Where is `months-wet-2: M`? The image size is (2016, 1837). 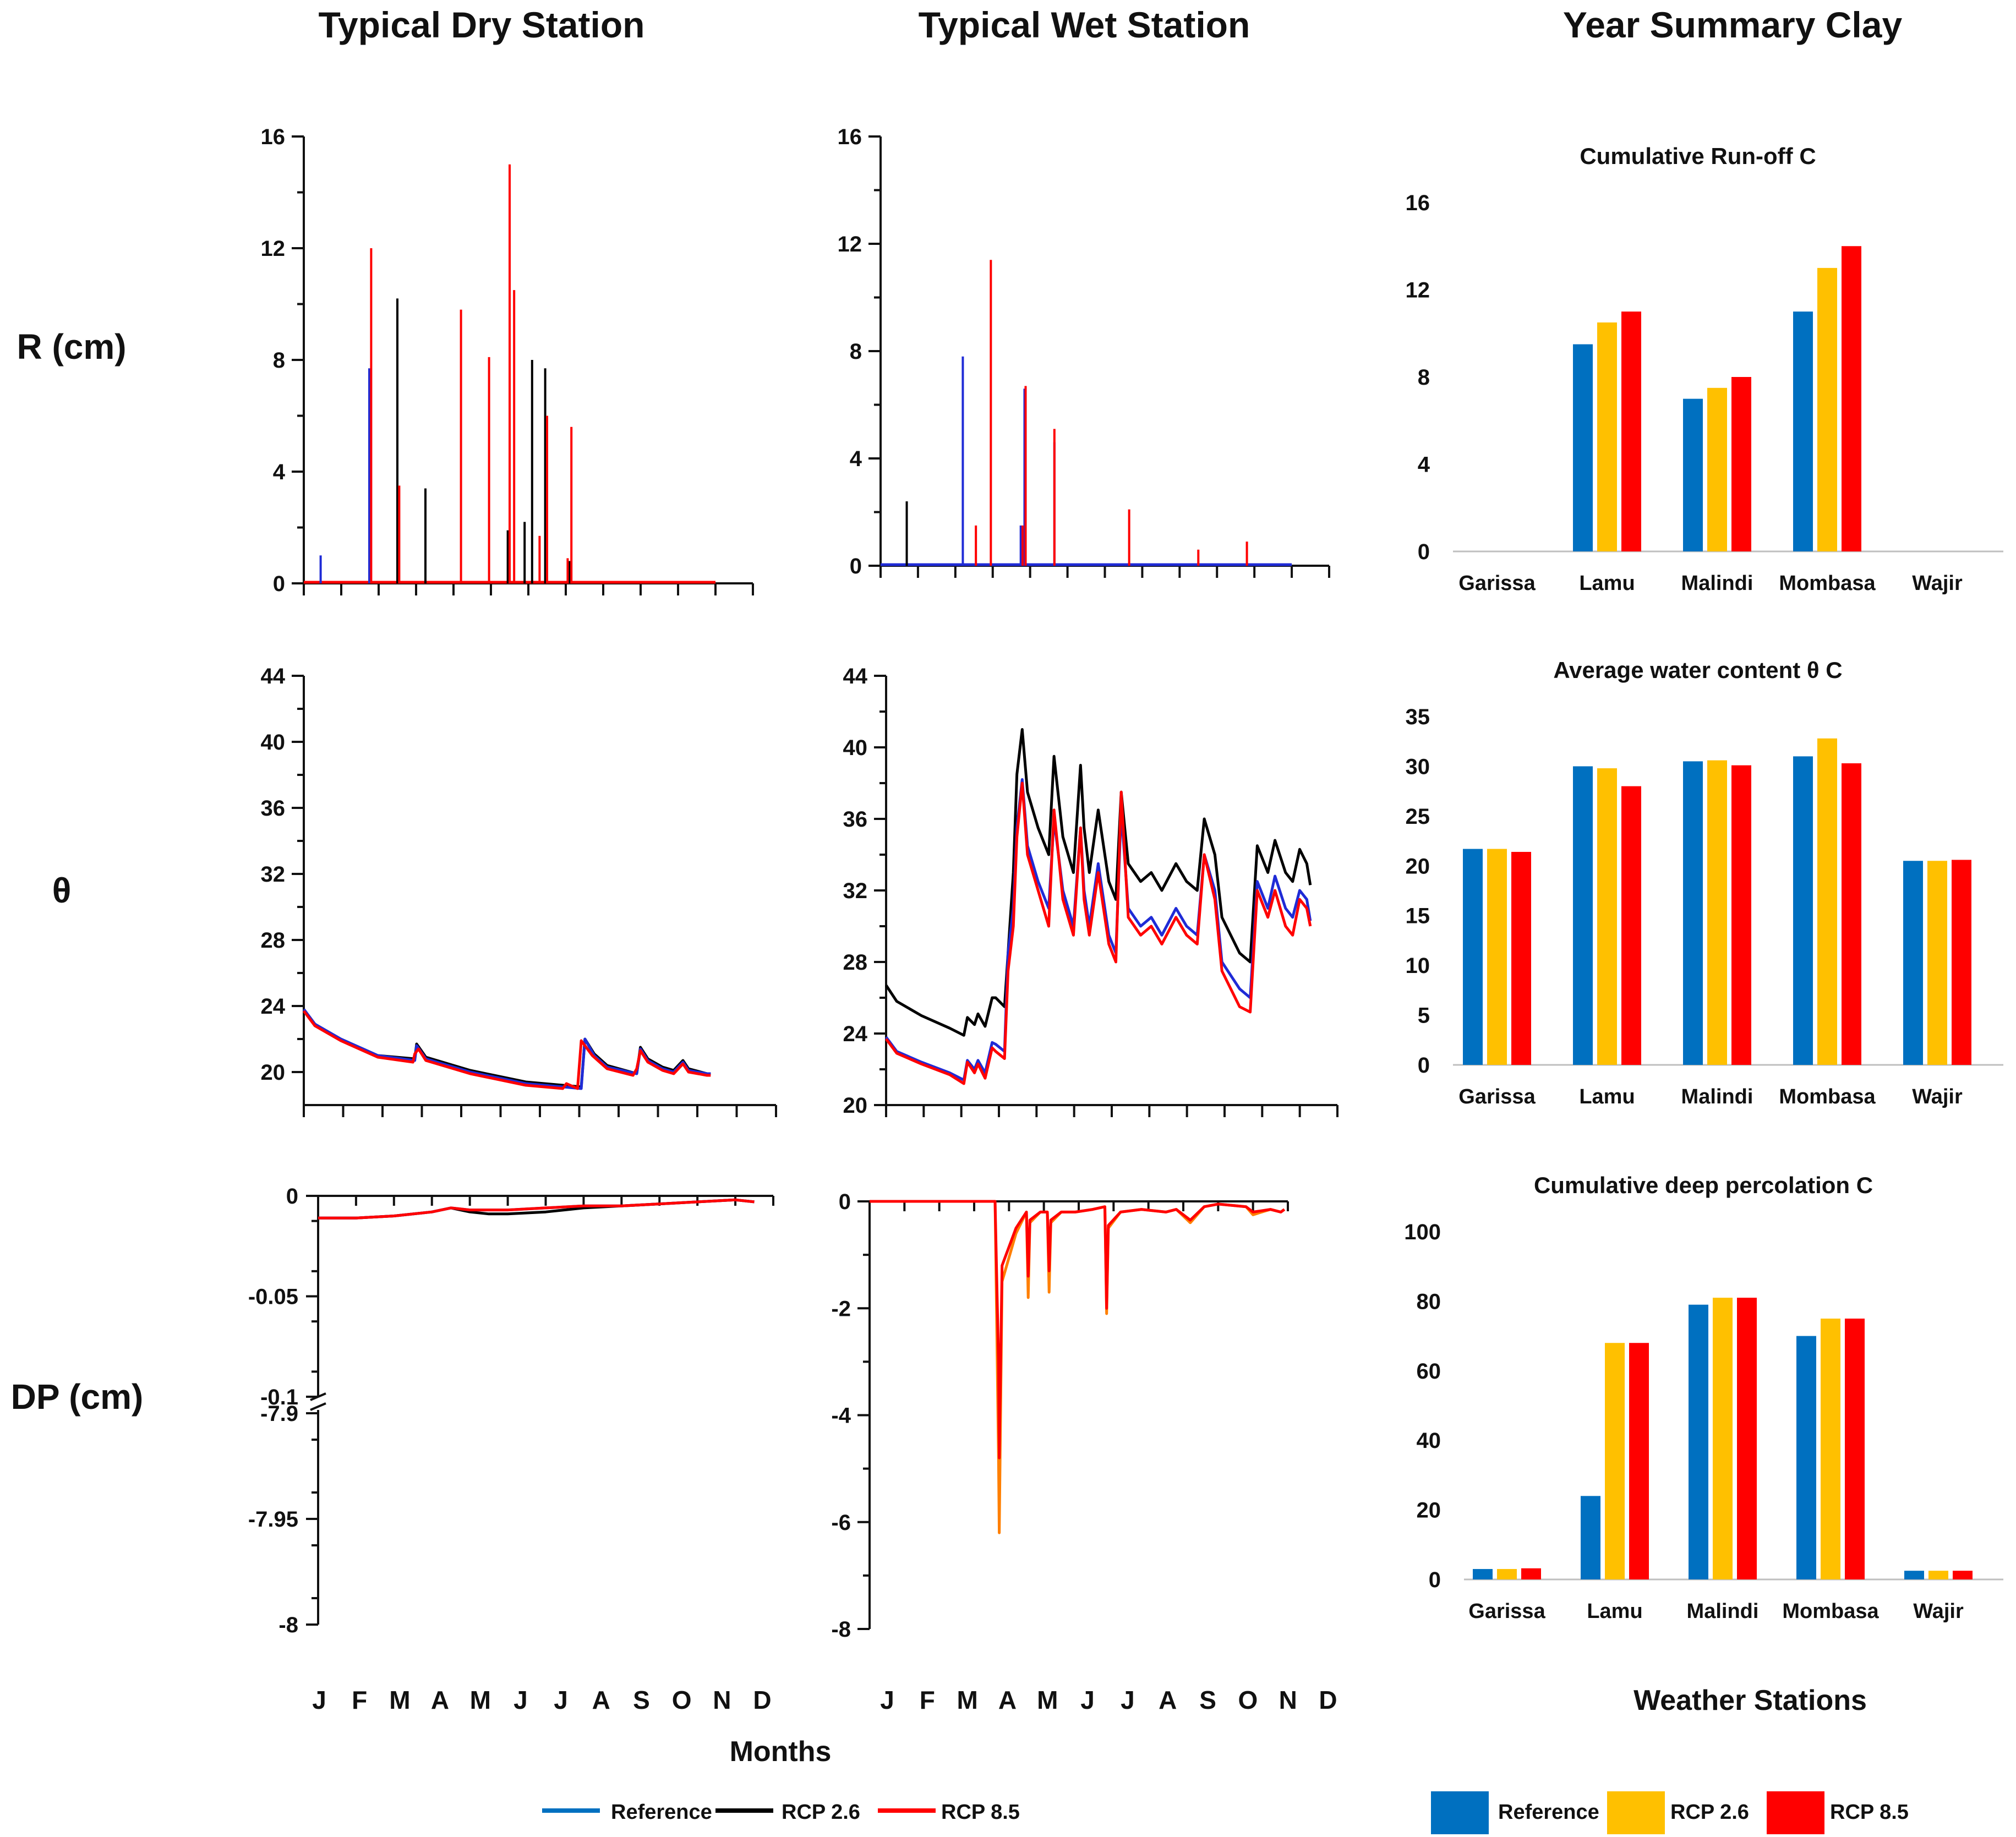 months-wet-2: M is located at coordinates (967, 1700).